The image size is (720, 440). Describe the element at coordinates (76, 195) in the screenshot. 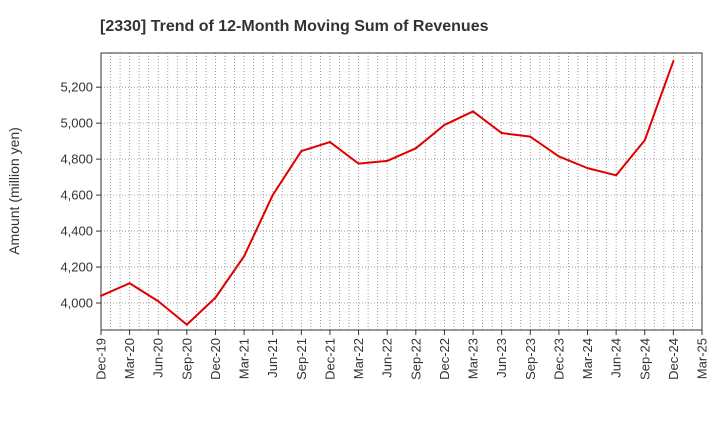

I see `y-tick-label: 4,600` at that location.